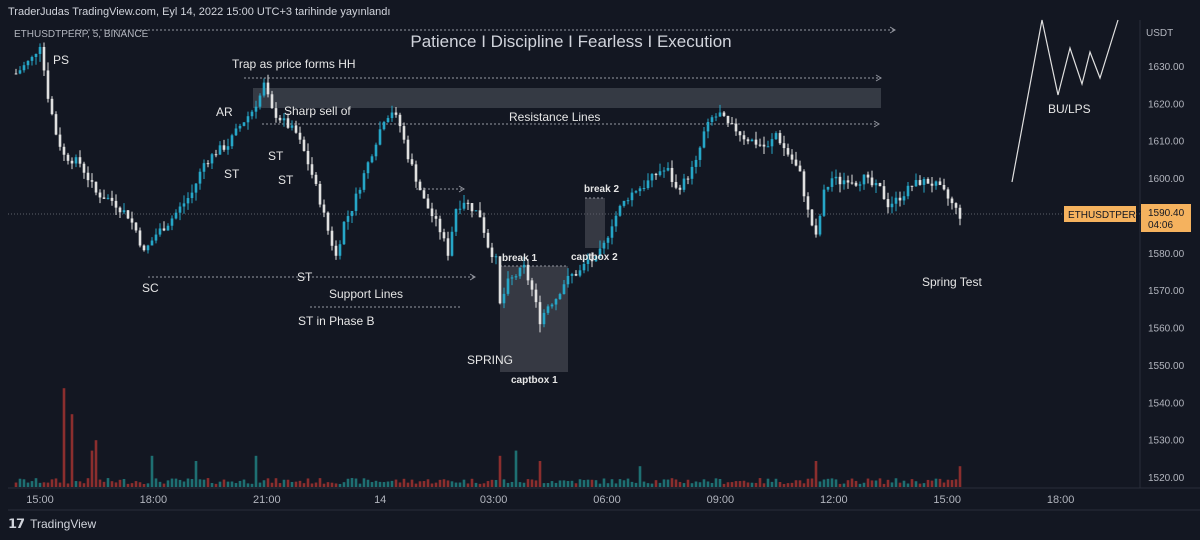 The width and height of the screenshot is (1200, 540). What do you see at coordinates (81, 34) in the screenshot?
I see `symbol-label: ETHUSDTPERP, 5, BINANCE` at bounding box center [81, 34].